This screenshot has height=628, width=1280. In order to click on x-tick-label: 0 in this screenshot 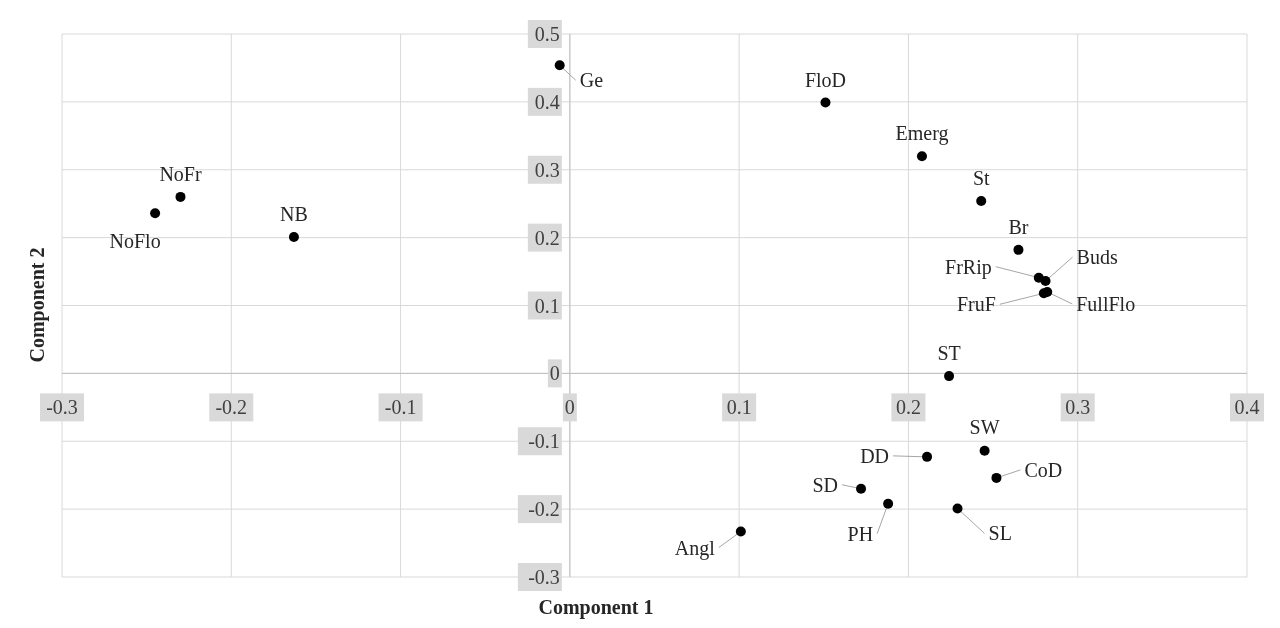, I will do `click(569, 407)`.